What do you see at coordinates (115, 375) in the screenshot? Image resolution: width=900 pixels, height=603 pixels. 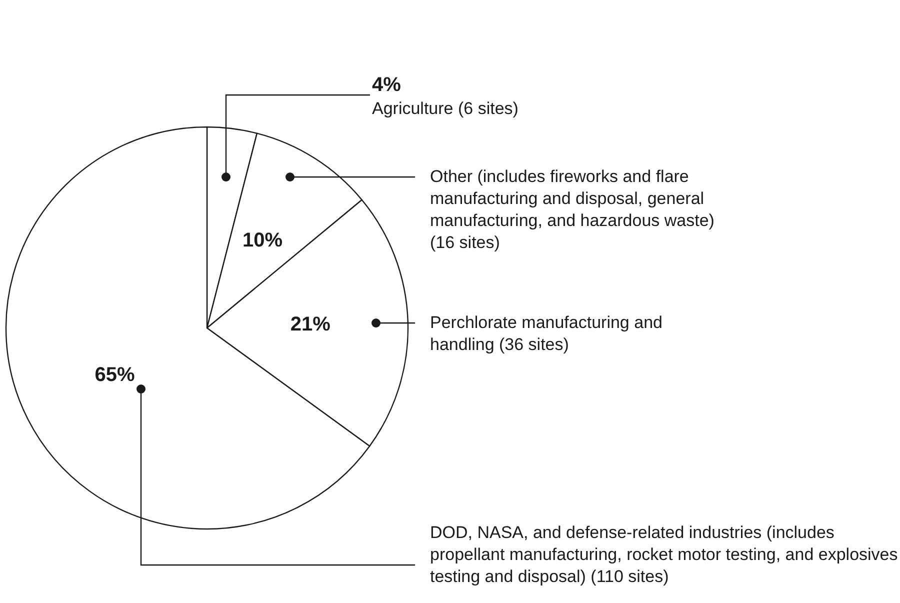 I see `data-label: 65%` at bounding box center [115, 375].